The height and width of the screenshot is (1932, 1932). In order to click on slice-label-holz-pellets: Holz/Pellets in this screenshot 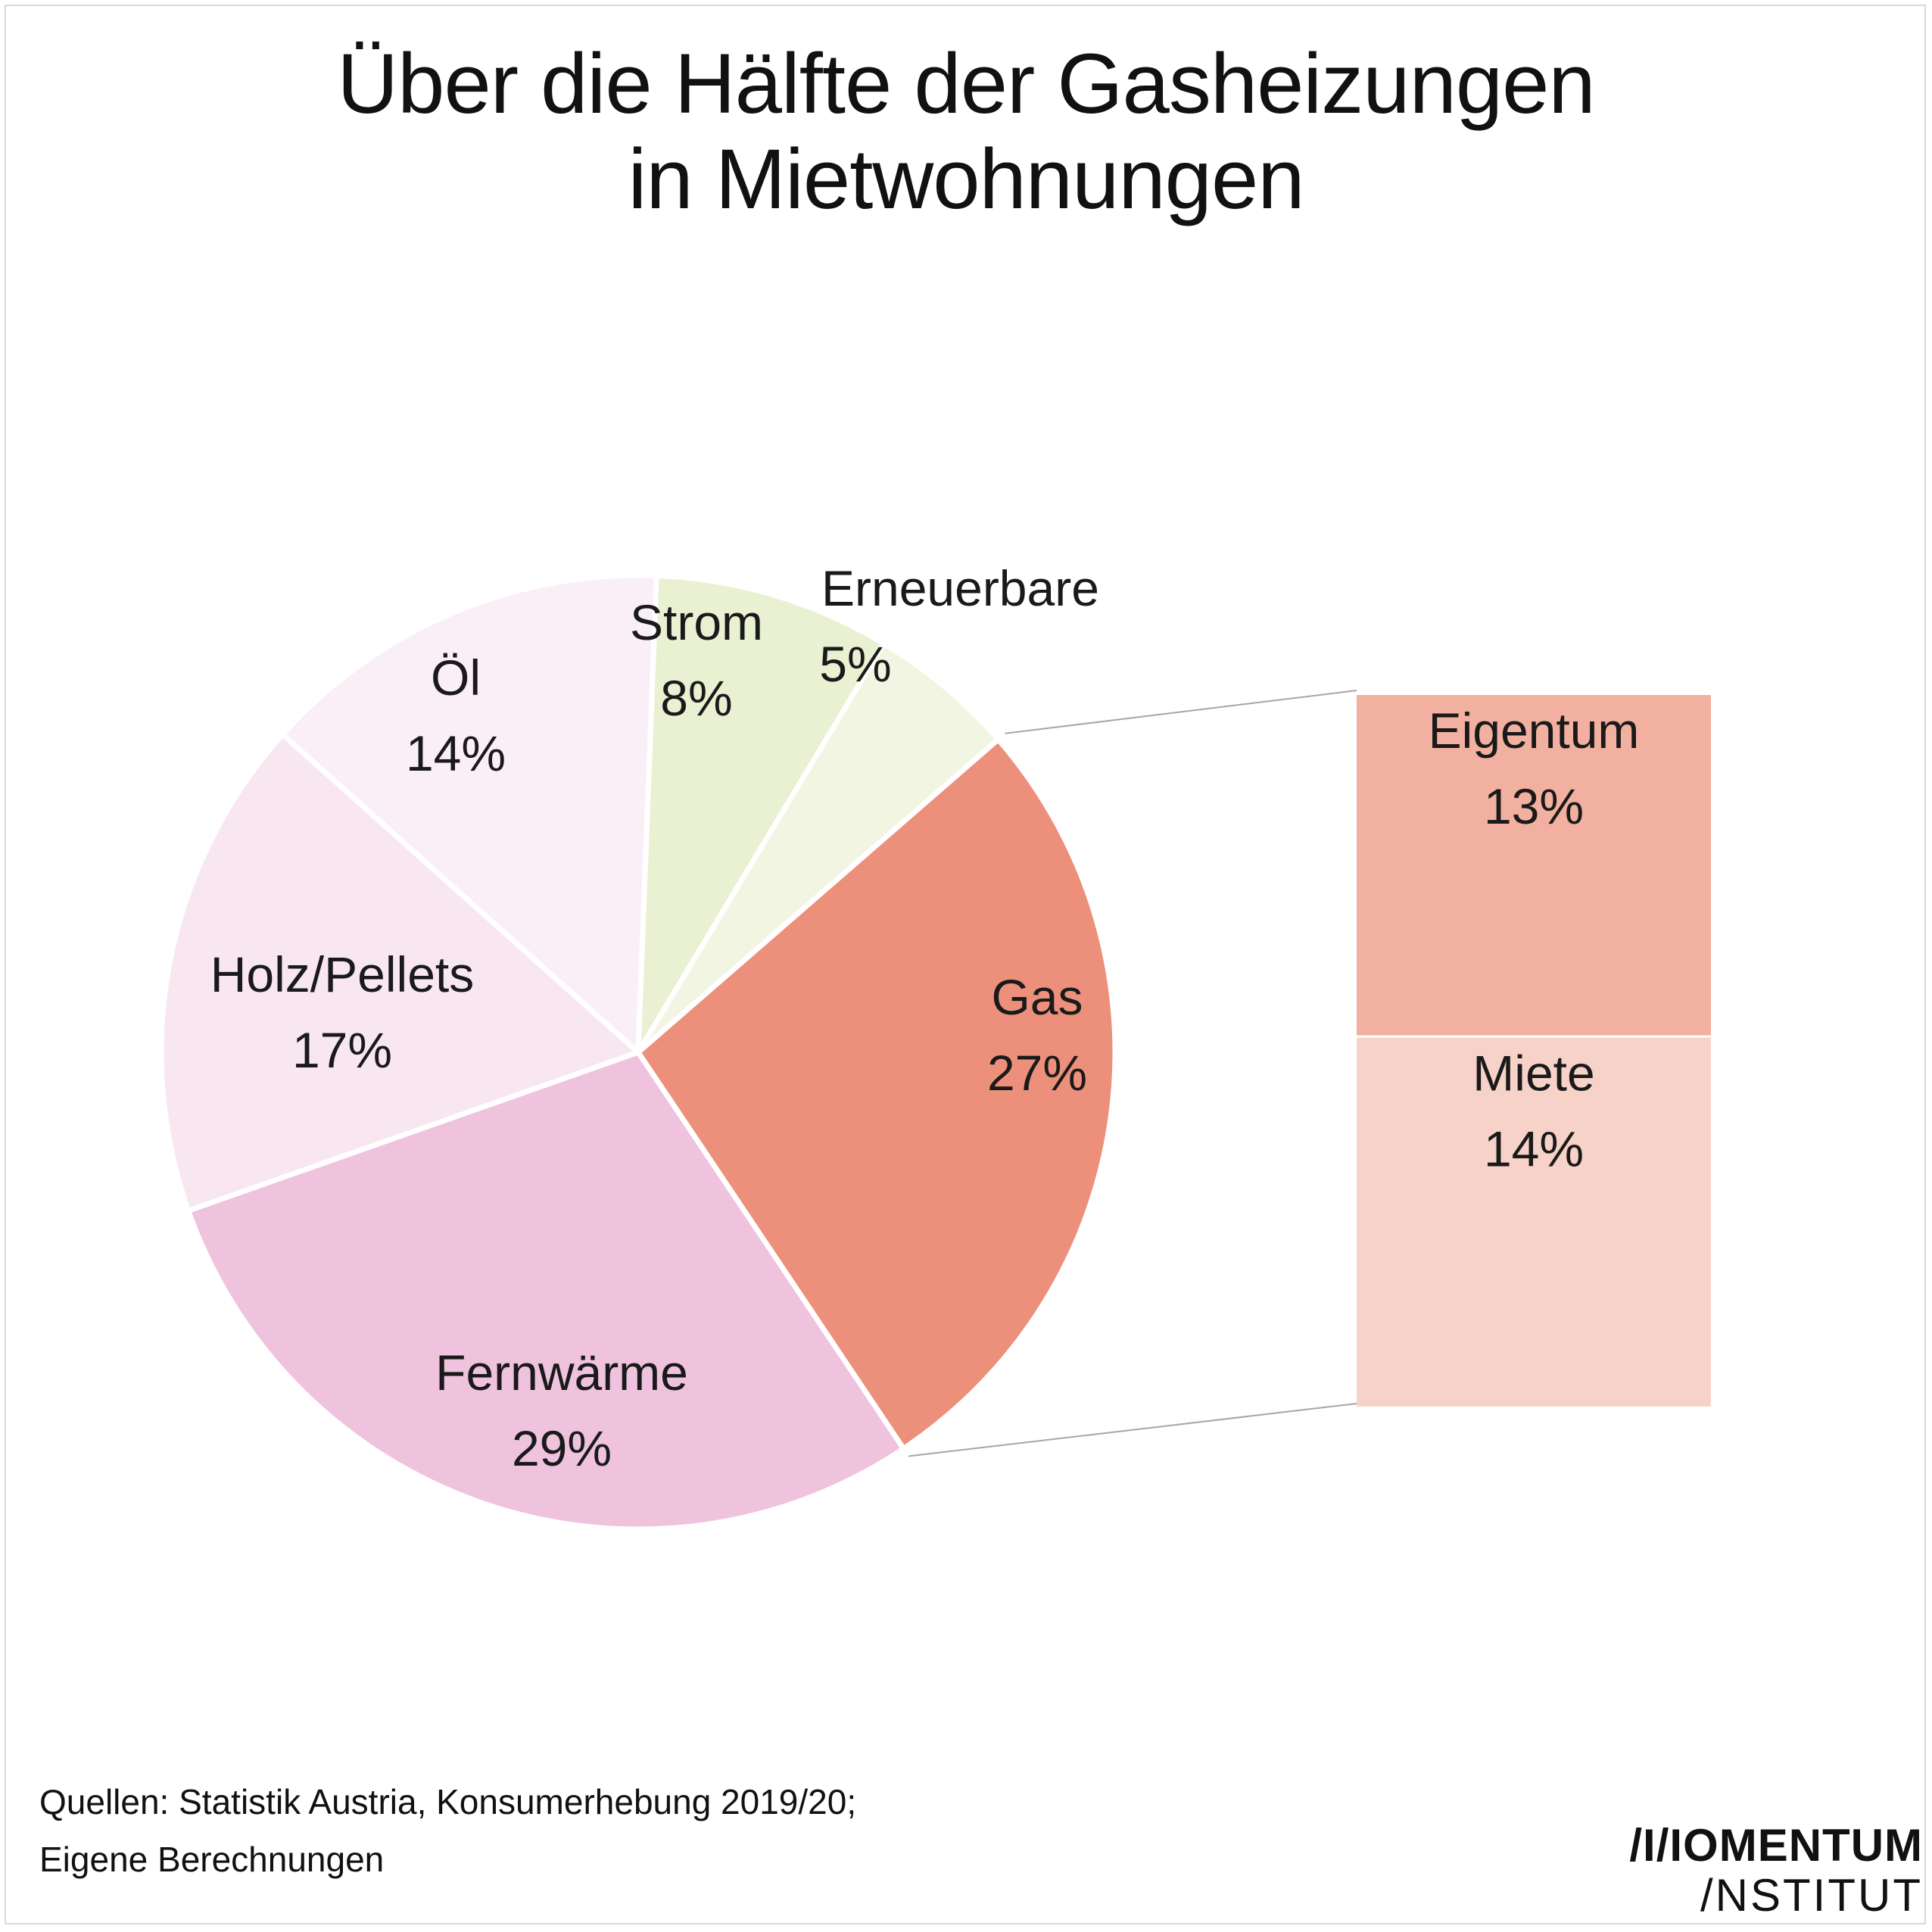, I will do `click(342, 974)`.